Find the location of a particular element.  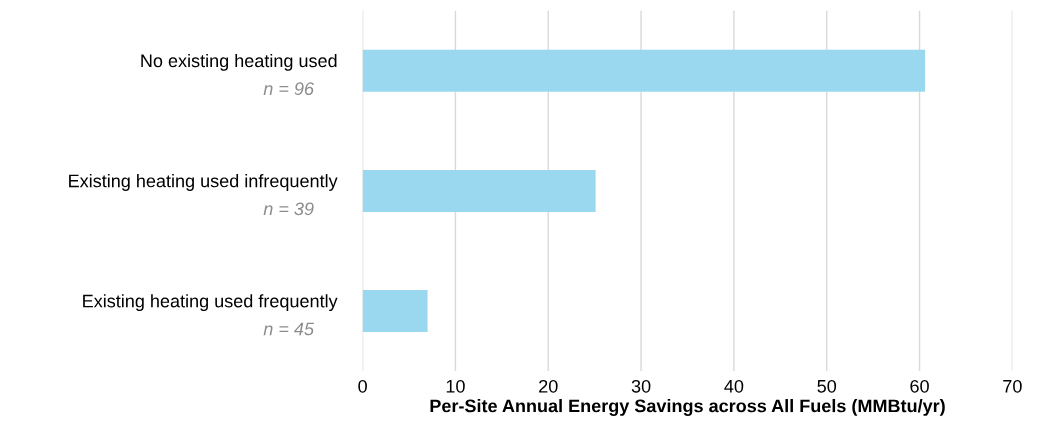

text: n = 45 is located at coordinates (289, 329).